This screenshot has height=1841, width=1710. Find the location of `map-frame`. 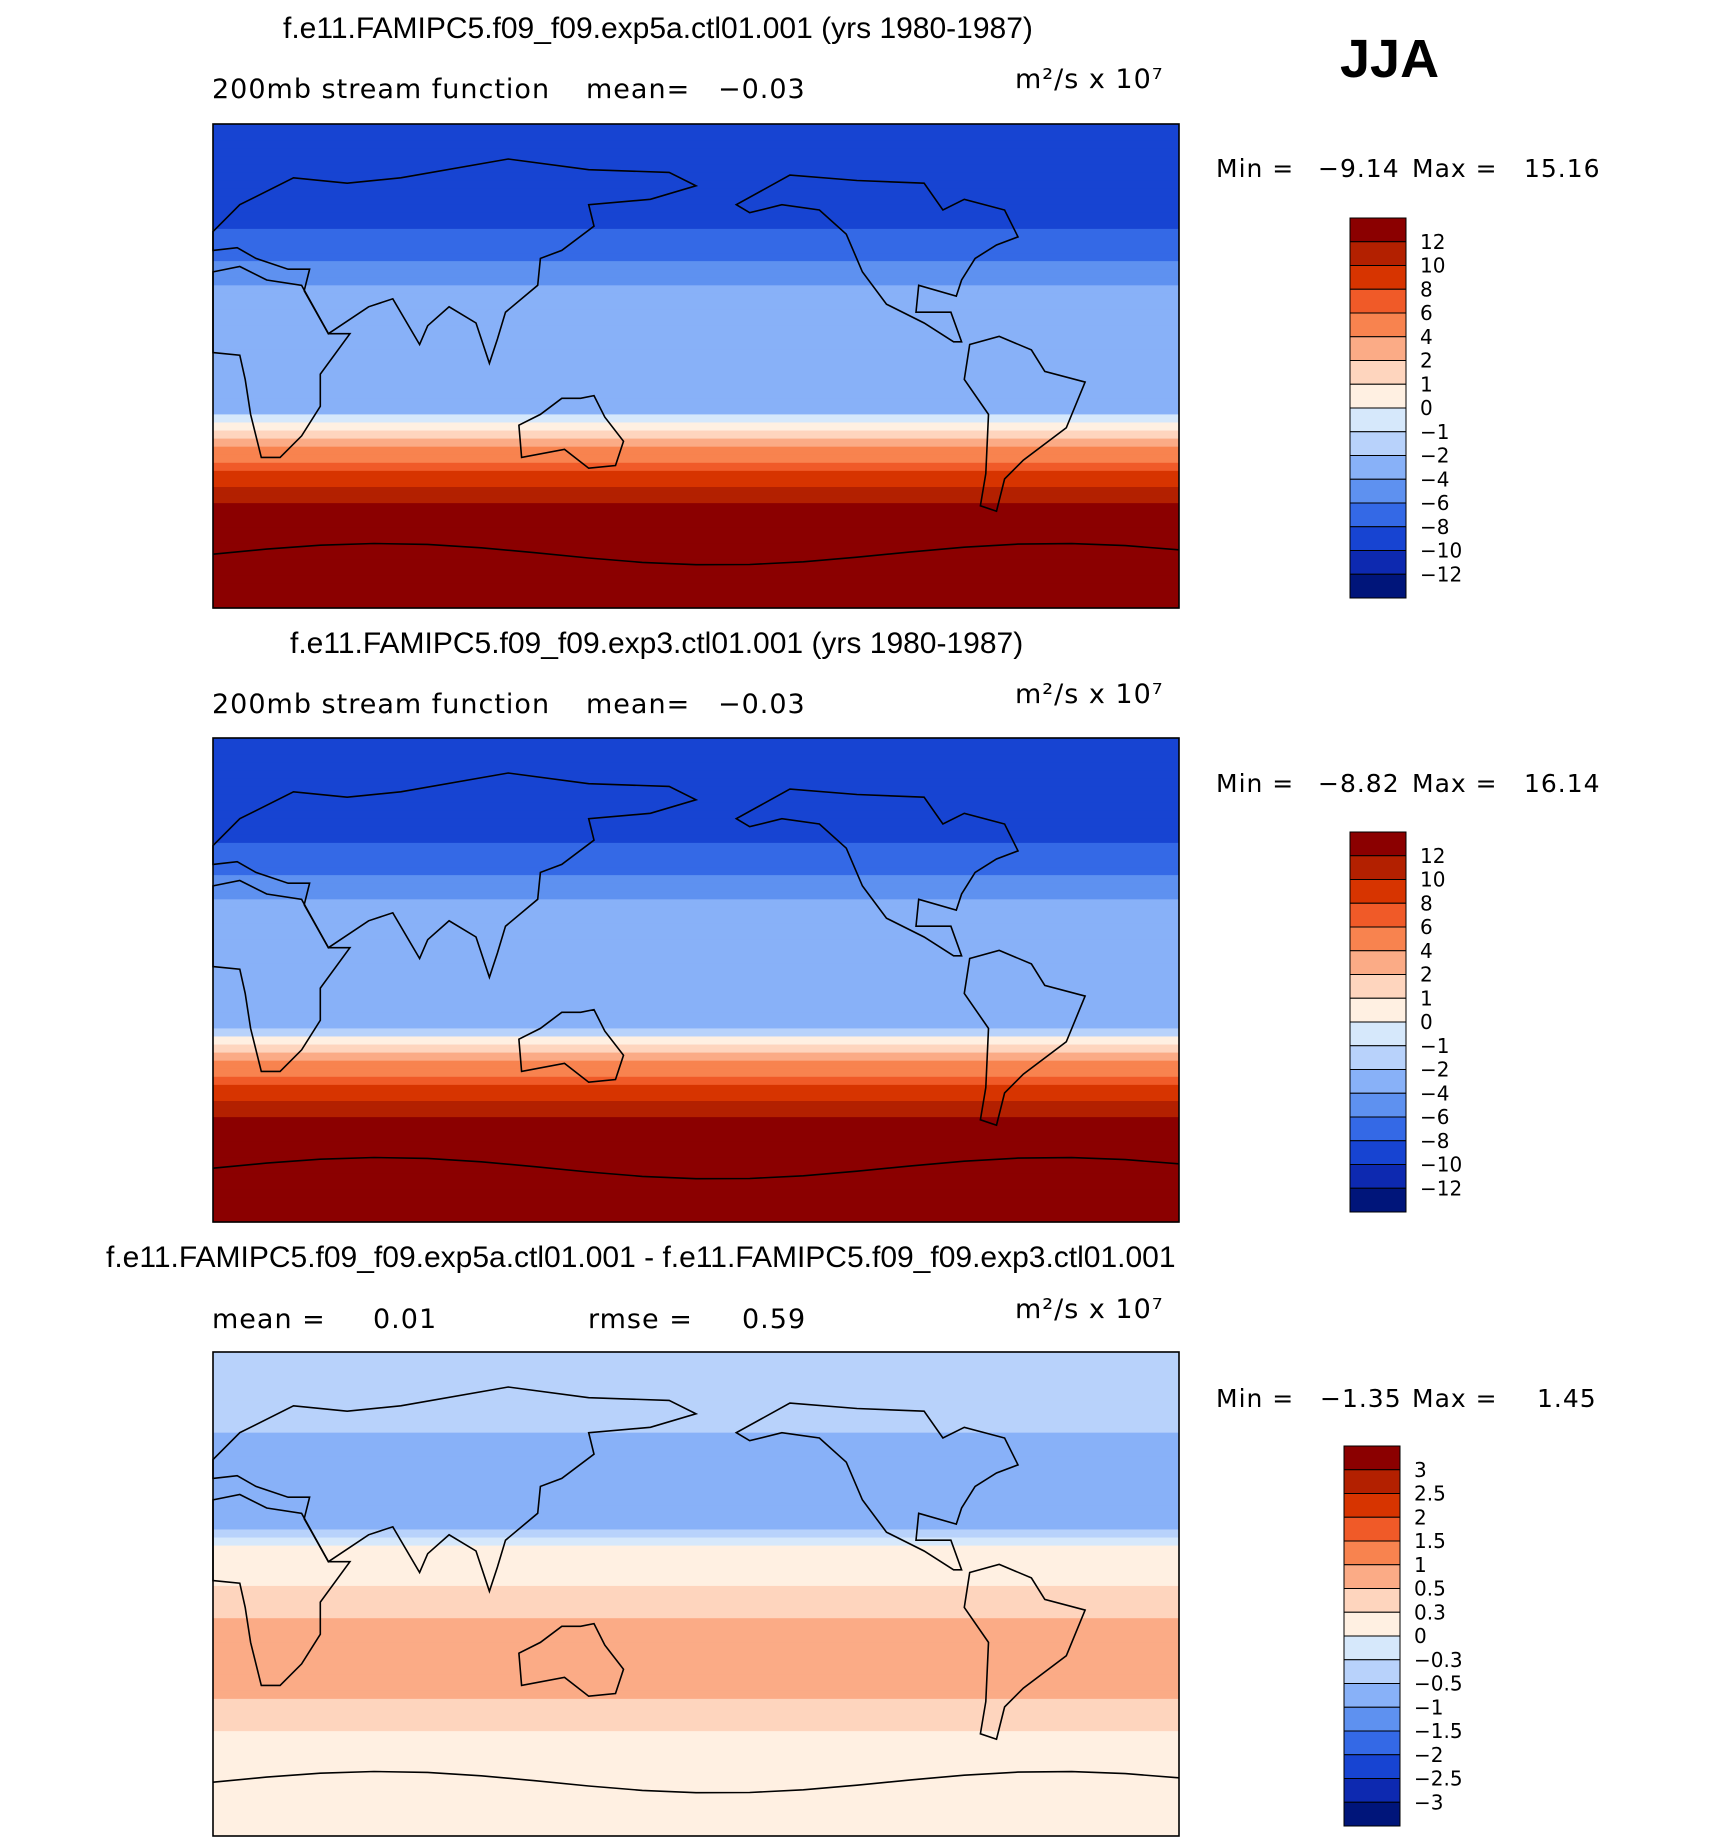

map-frame is located at coordinates (696, 980).